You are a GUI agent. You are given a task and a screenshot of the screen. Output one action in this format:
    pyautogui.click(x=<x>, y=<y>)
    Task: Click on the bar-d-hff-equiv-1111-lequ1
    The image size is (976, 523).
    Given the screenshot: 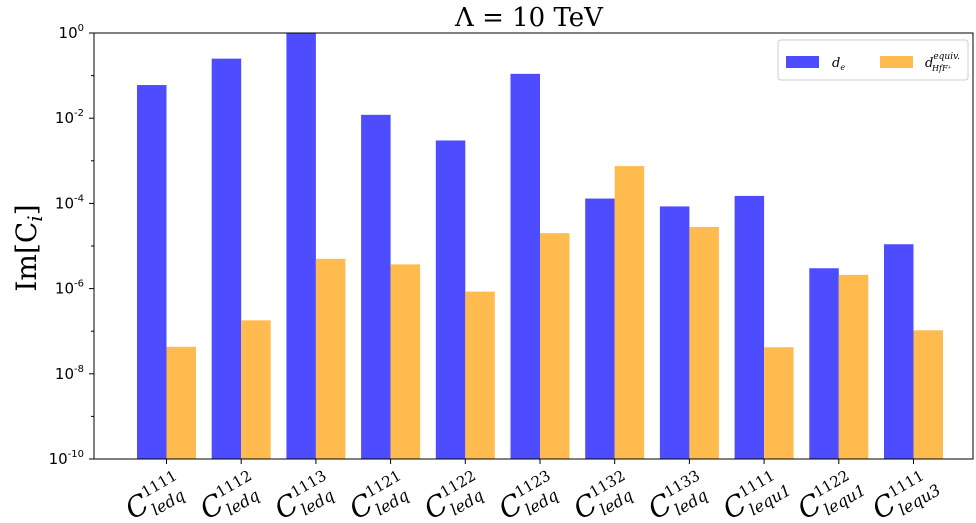 What is the action you would take?
    pyautogui.click(x=779, y=403)
    